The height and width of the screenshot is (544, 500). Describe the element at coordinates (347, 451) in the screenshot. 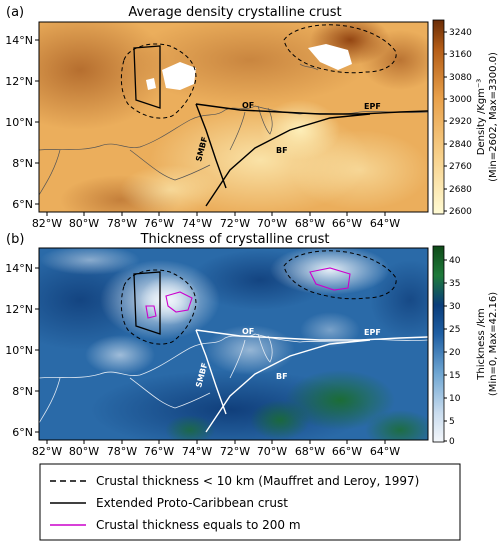

I see `x-tick-b-8: 66°W` at that location.